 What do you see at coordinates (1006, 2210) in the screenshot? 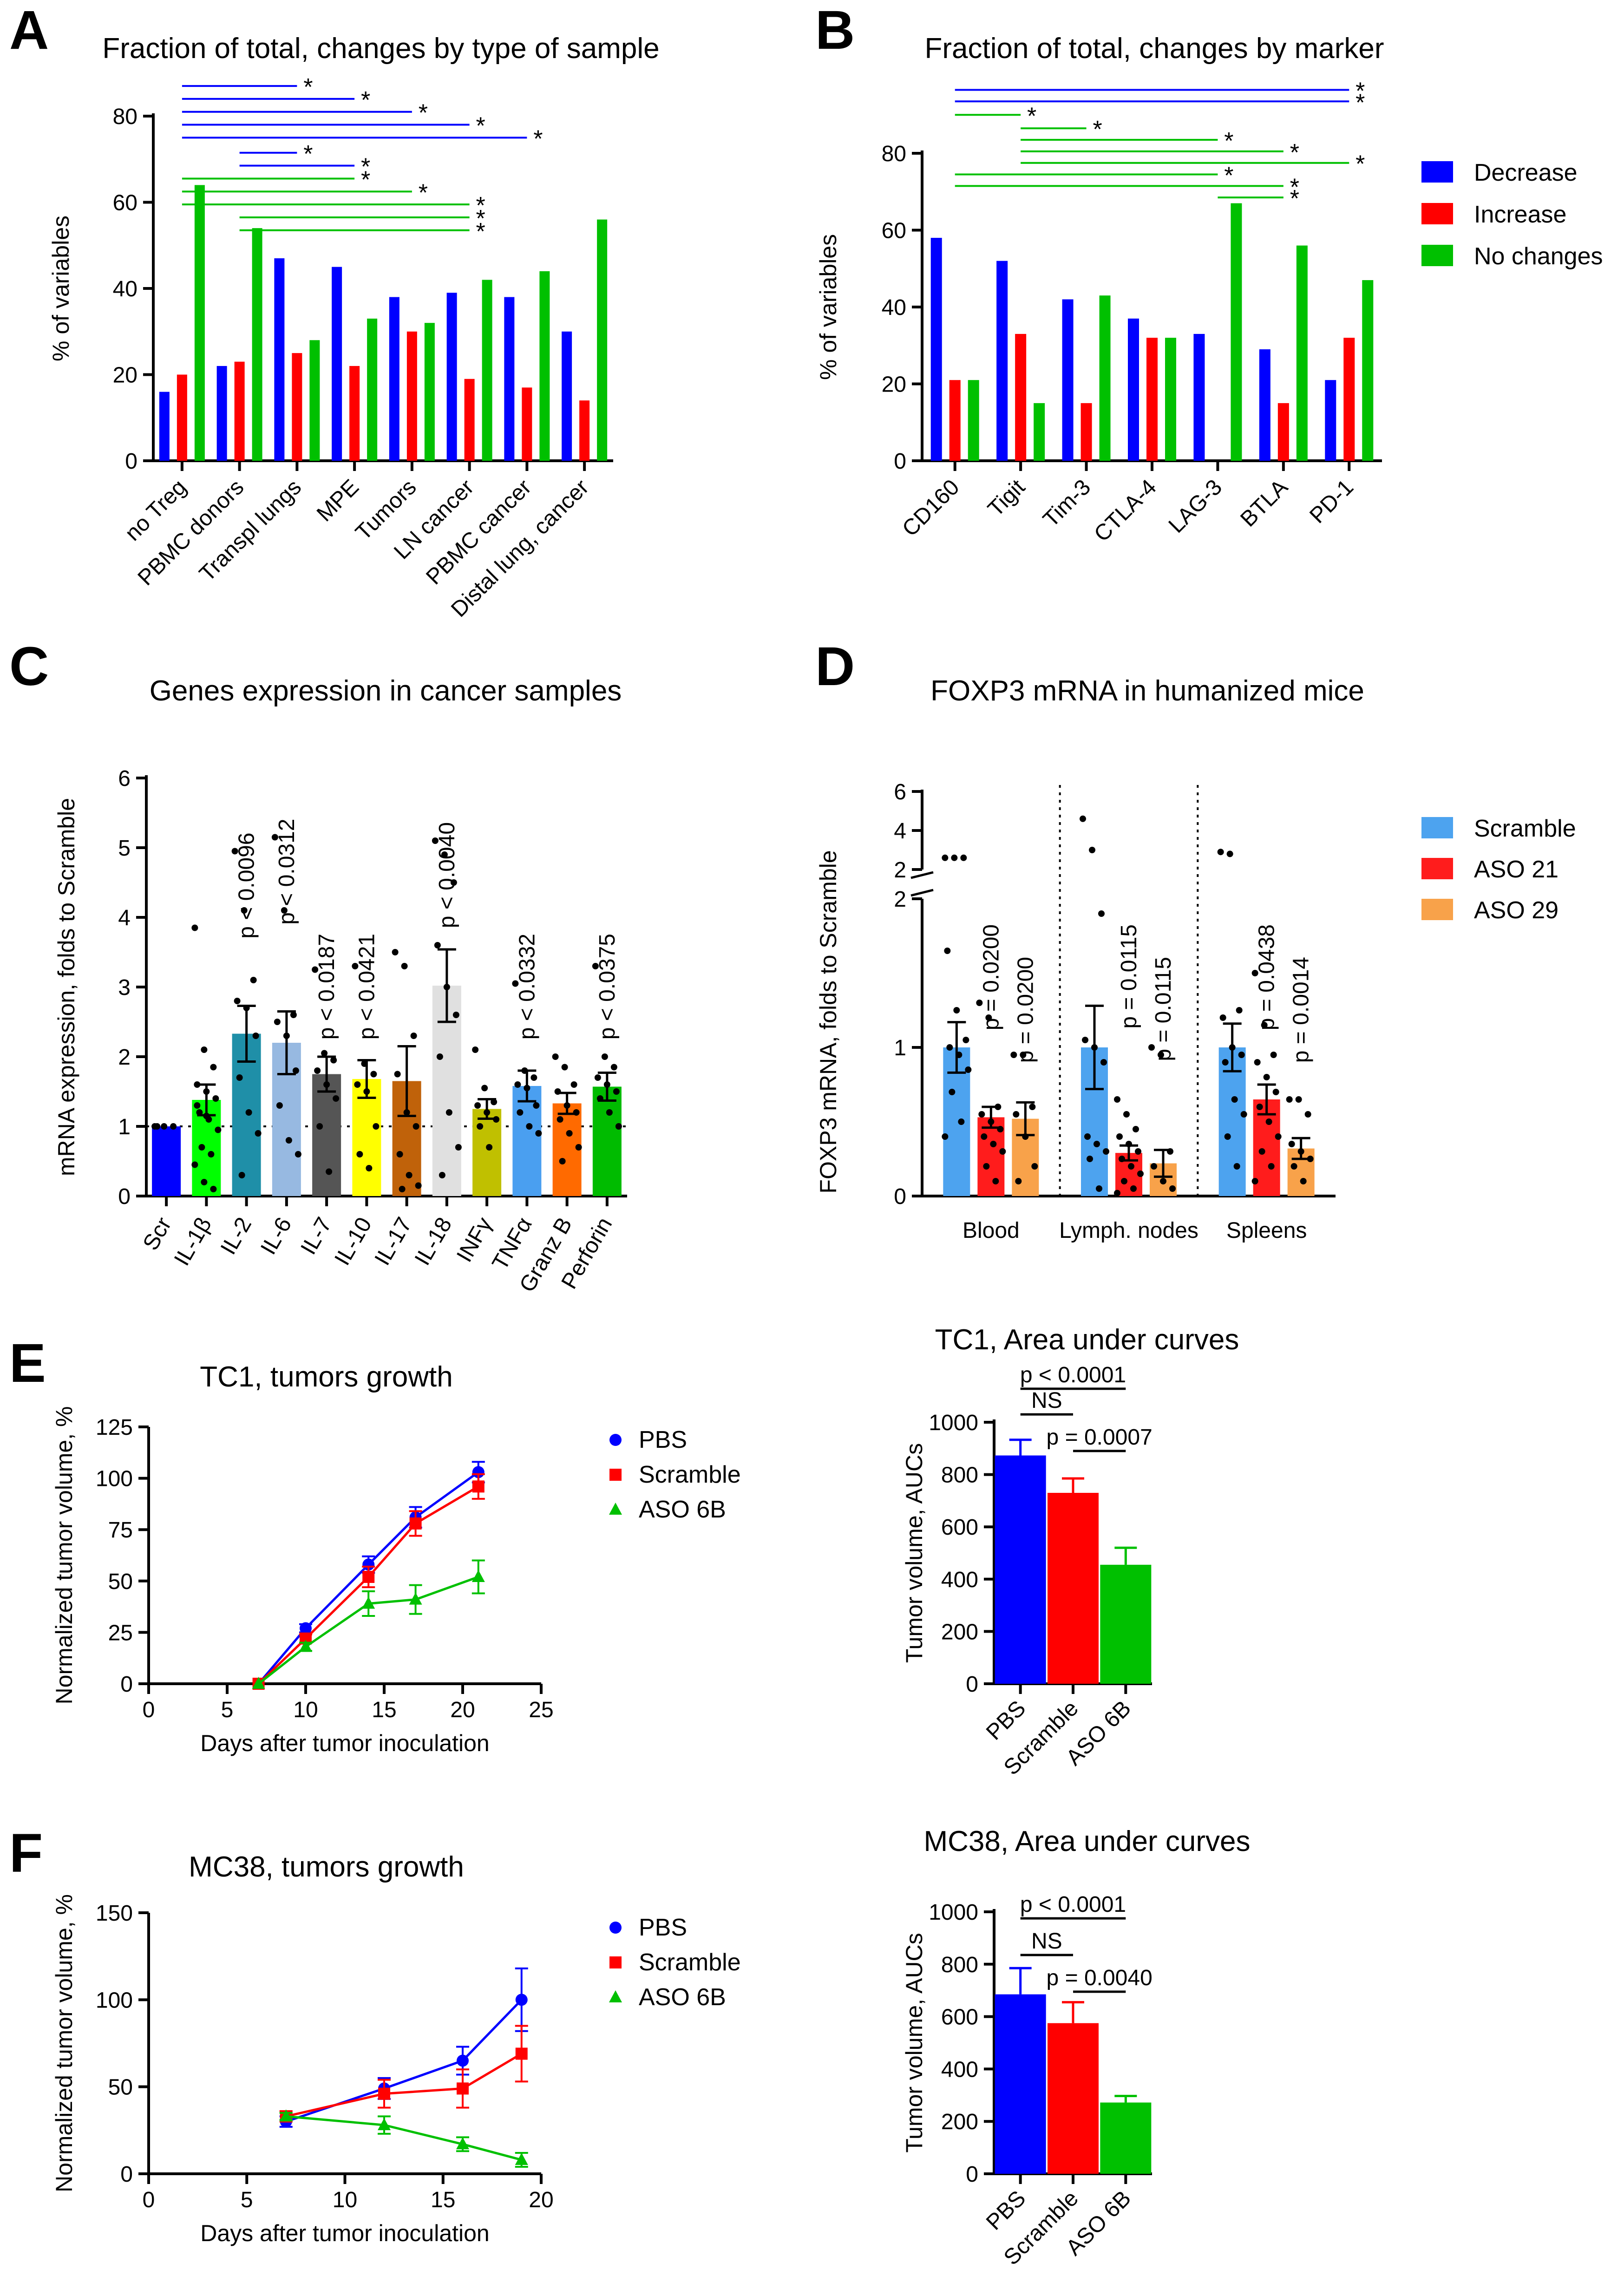
I see `panel-f-auc-x-tick-label: PBS` at bounding box center [1006, 2210].